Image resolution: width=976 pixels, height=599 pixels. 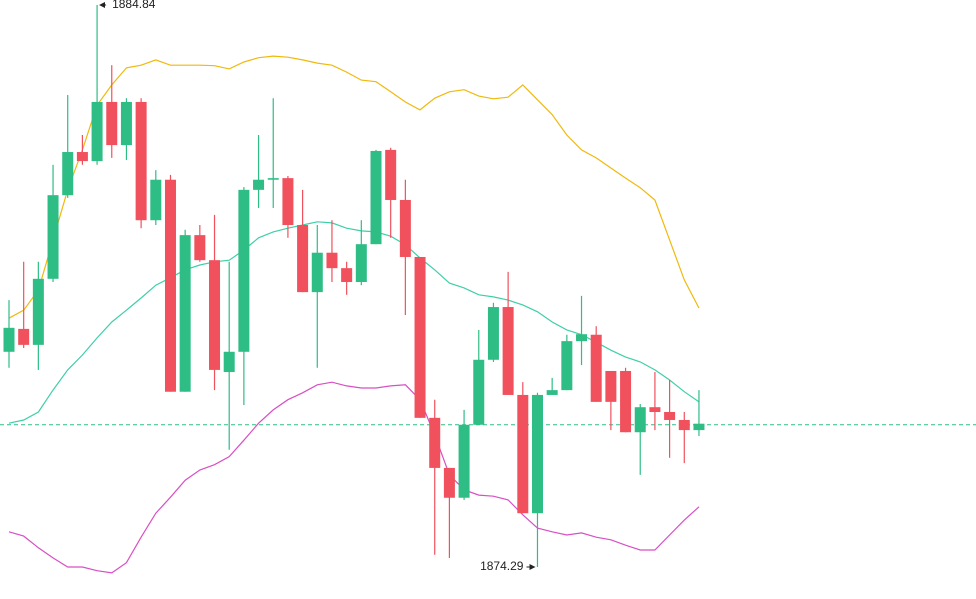 What do you see at coordinates (134, 5) in the screenshot?
I see `annotation-label: 1884.84` at bounding box center [134, 5].